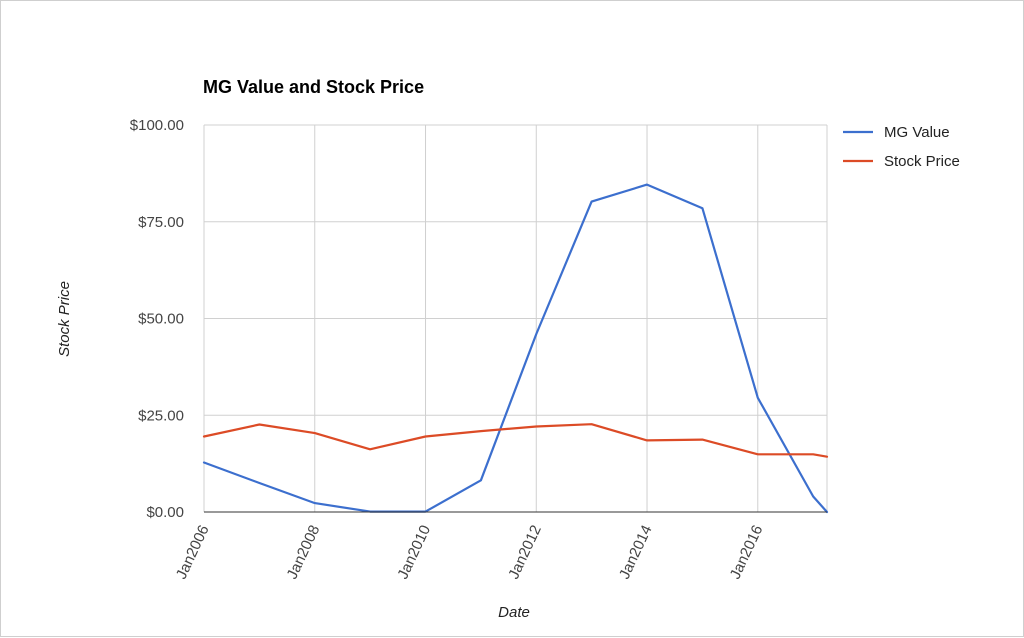 This screenshot has width=1024, height=638. I want to click on legend-label: Stock Price, so click(922, 161).